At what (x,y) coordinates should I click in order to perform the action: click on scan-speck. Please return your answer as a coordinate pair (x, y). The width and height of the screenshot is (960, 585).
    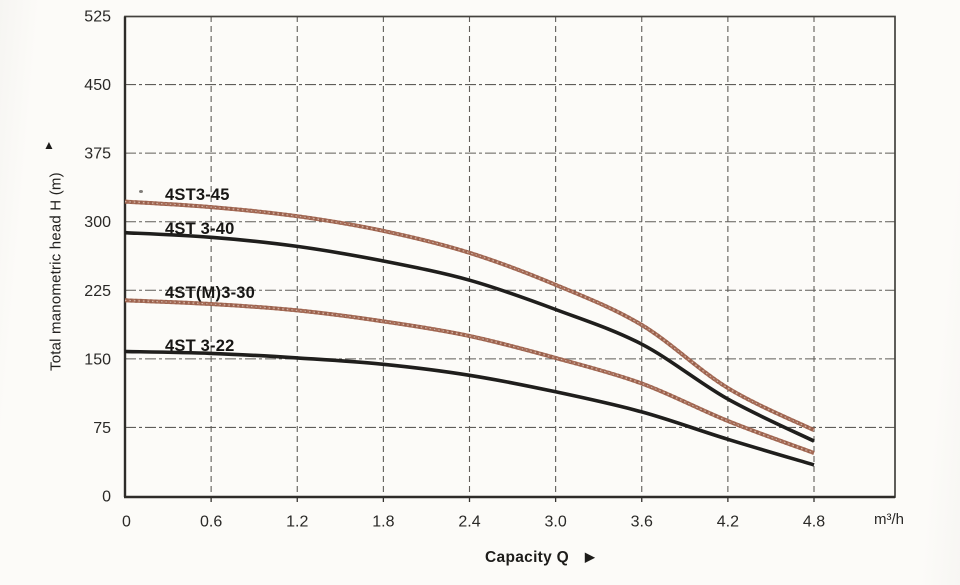
    Looking at the image, I should click on (141, 191).